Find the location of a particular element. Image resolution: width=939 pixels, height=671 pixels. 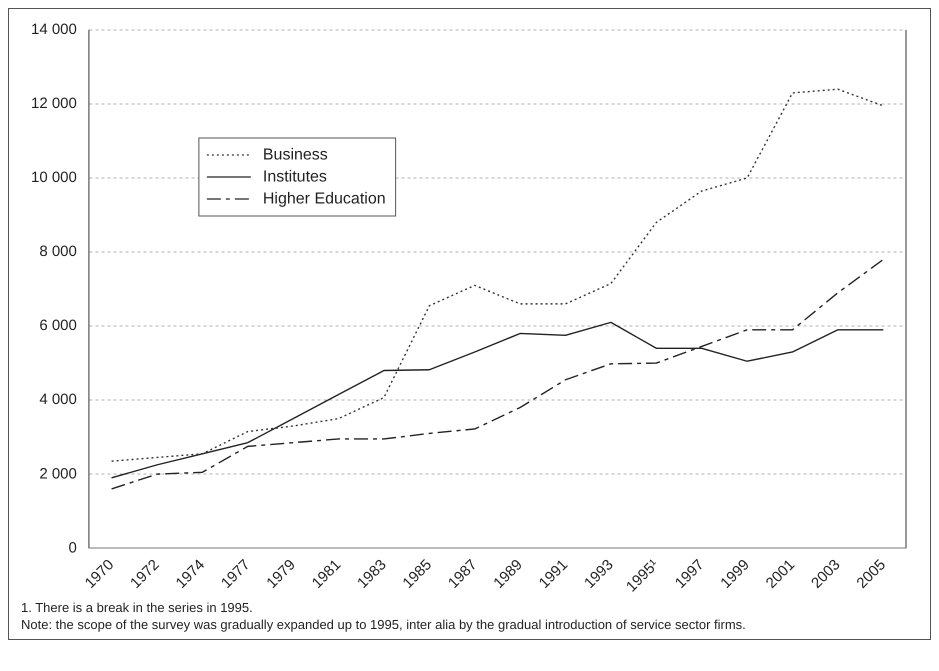

text: Note: the scope of the survey was gradually expanded up to 1995, inter alia by the gradual introduction of service sector firms. is located at coordinates (384, 624).